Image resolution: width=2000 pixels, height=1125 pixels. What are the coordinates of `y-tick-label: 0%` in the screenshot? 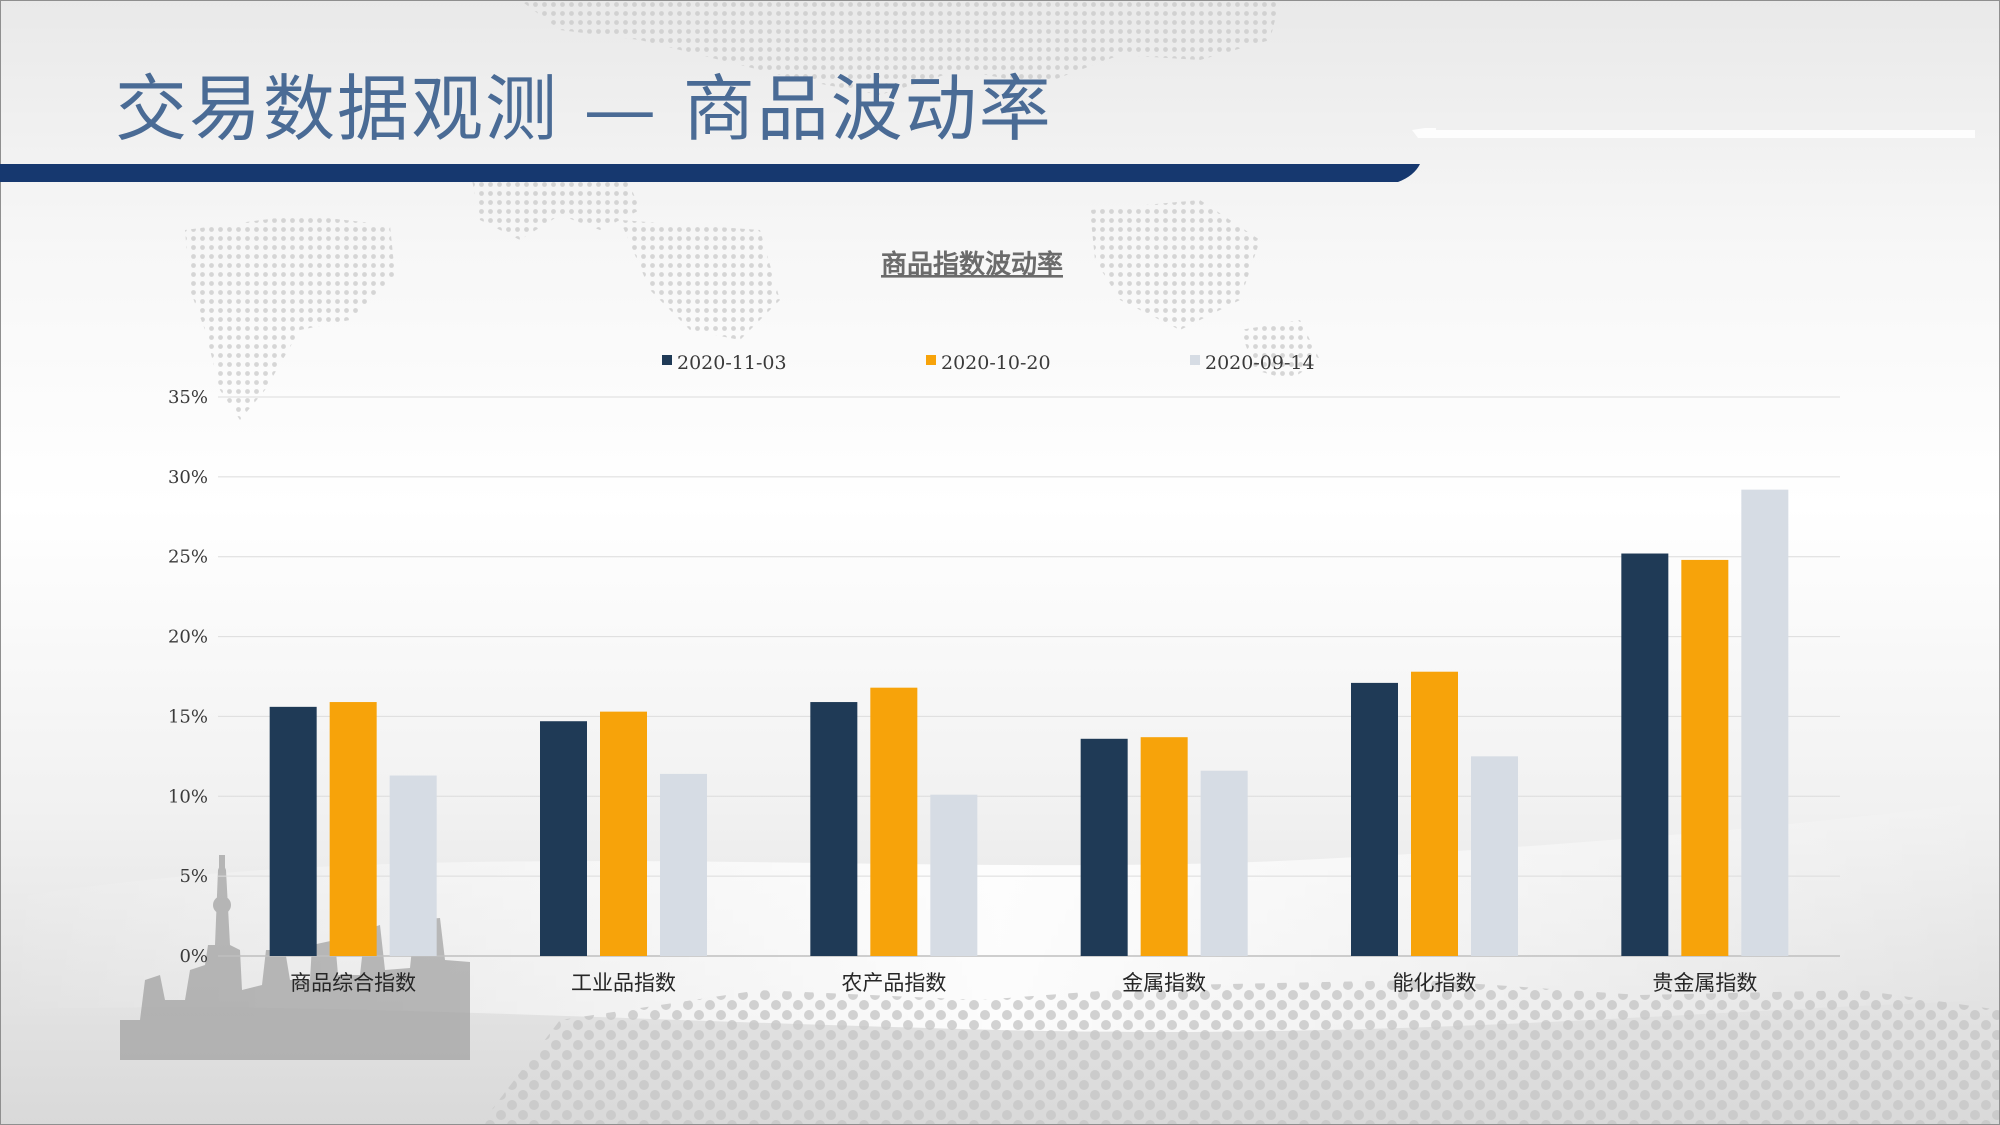 It's located at (193, 956).